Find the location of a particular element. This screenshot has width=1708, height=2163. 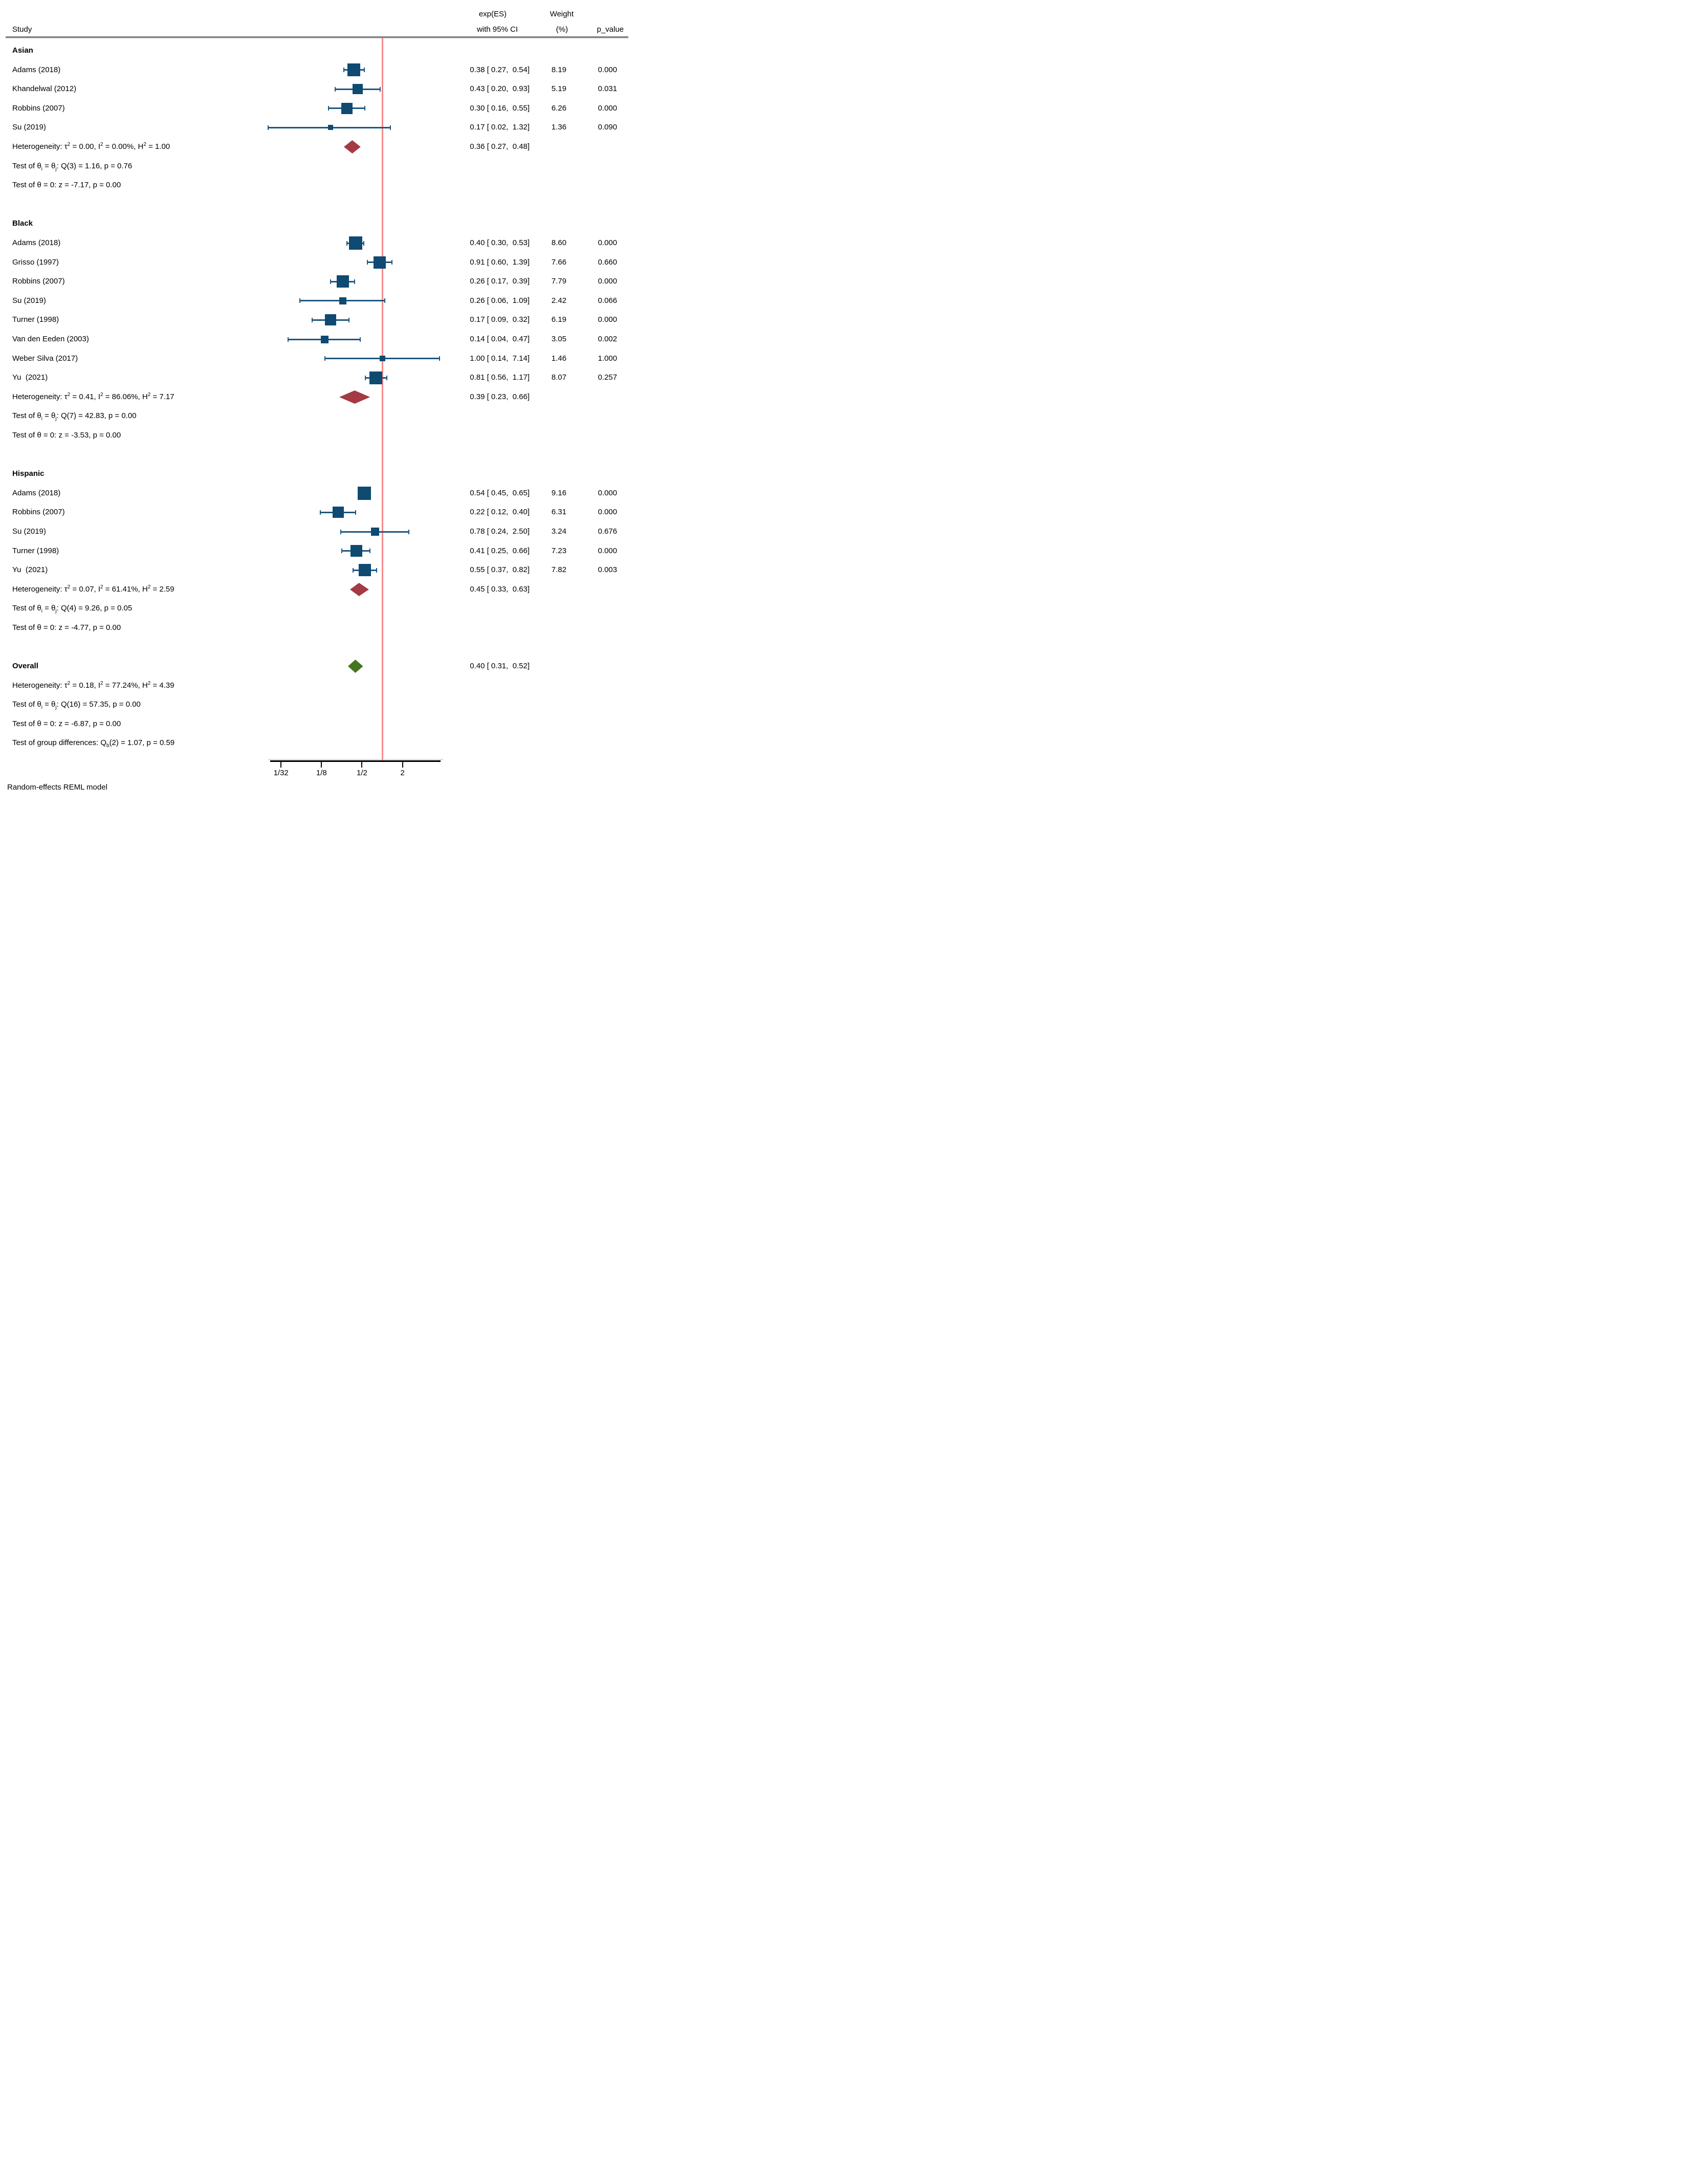

p-value: 0.003 is located at coordinates (607, 570).